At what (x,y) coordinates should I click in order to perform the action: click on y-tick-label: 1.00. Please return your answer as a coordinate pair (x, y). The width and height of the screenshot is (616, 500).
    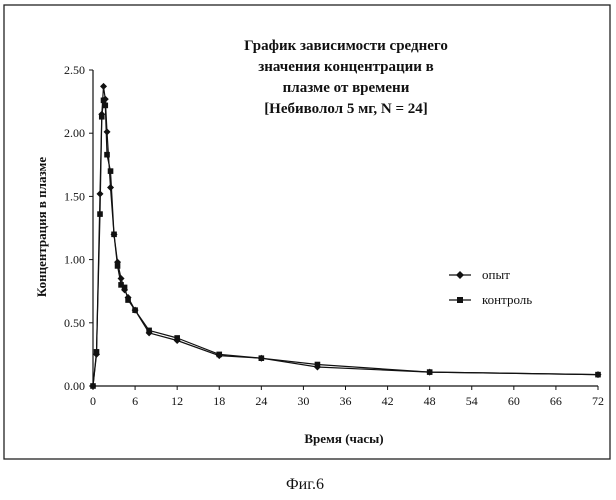
    Looking at the image, I should click on (74, 260).